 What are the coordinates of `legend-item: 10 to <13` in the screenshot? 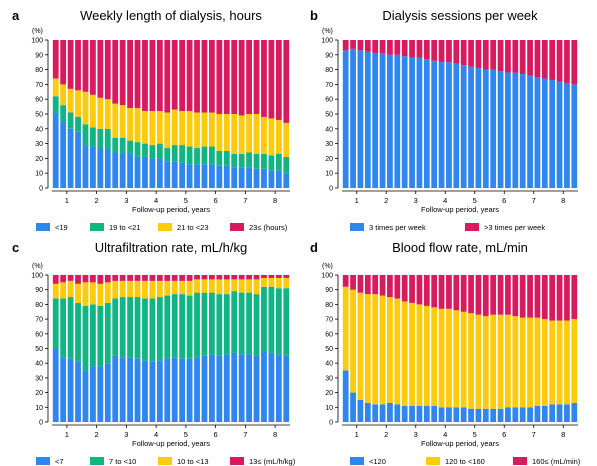 It's located at (183, 461).